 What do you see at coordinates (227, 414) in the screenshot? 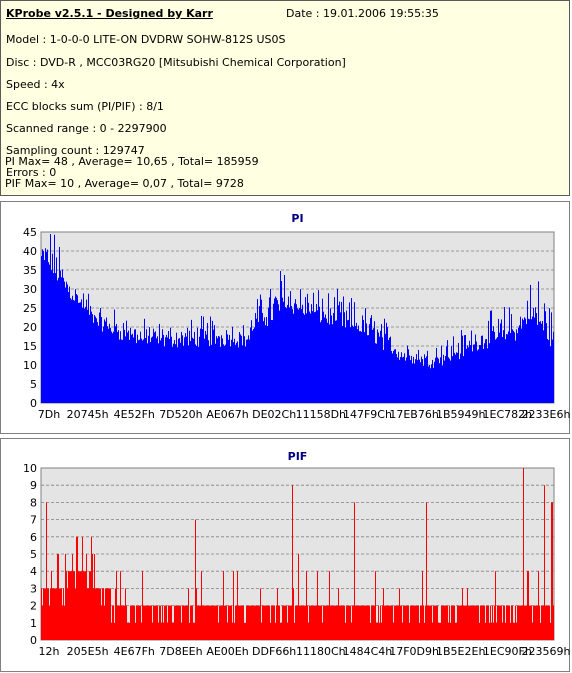
I see `x-tick-label: AE067h` at bounding box center [227, 414].